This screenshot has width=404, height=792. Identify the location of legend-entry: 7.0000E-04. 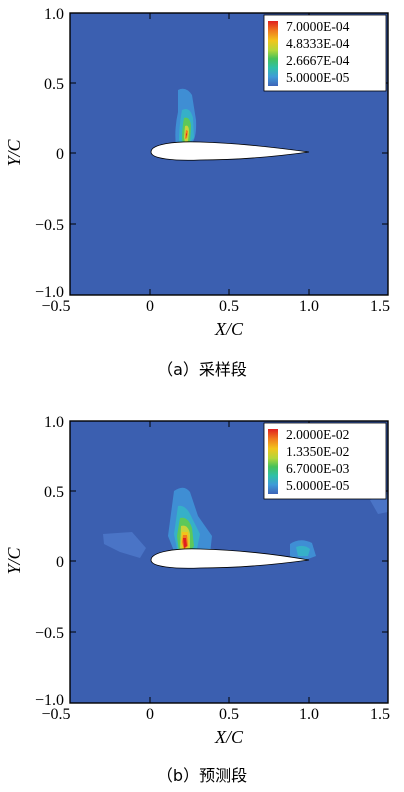
(318, 26).